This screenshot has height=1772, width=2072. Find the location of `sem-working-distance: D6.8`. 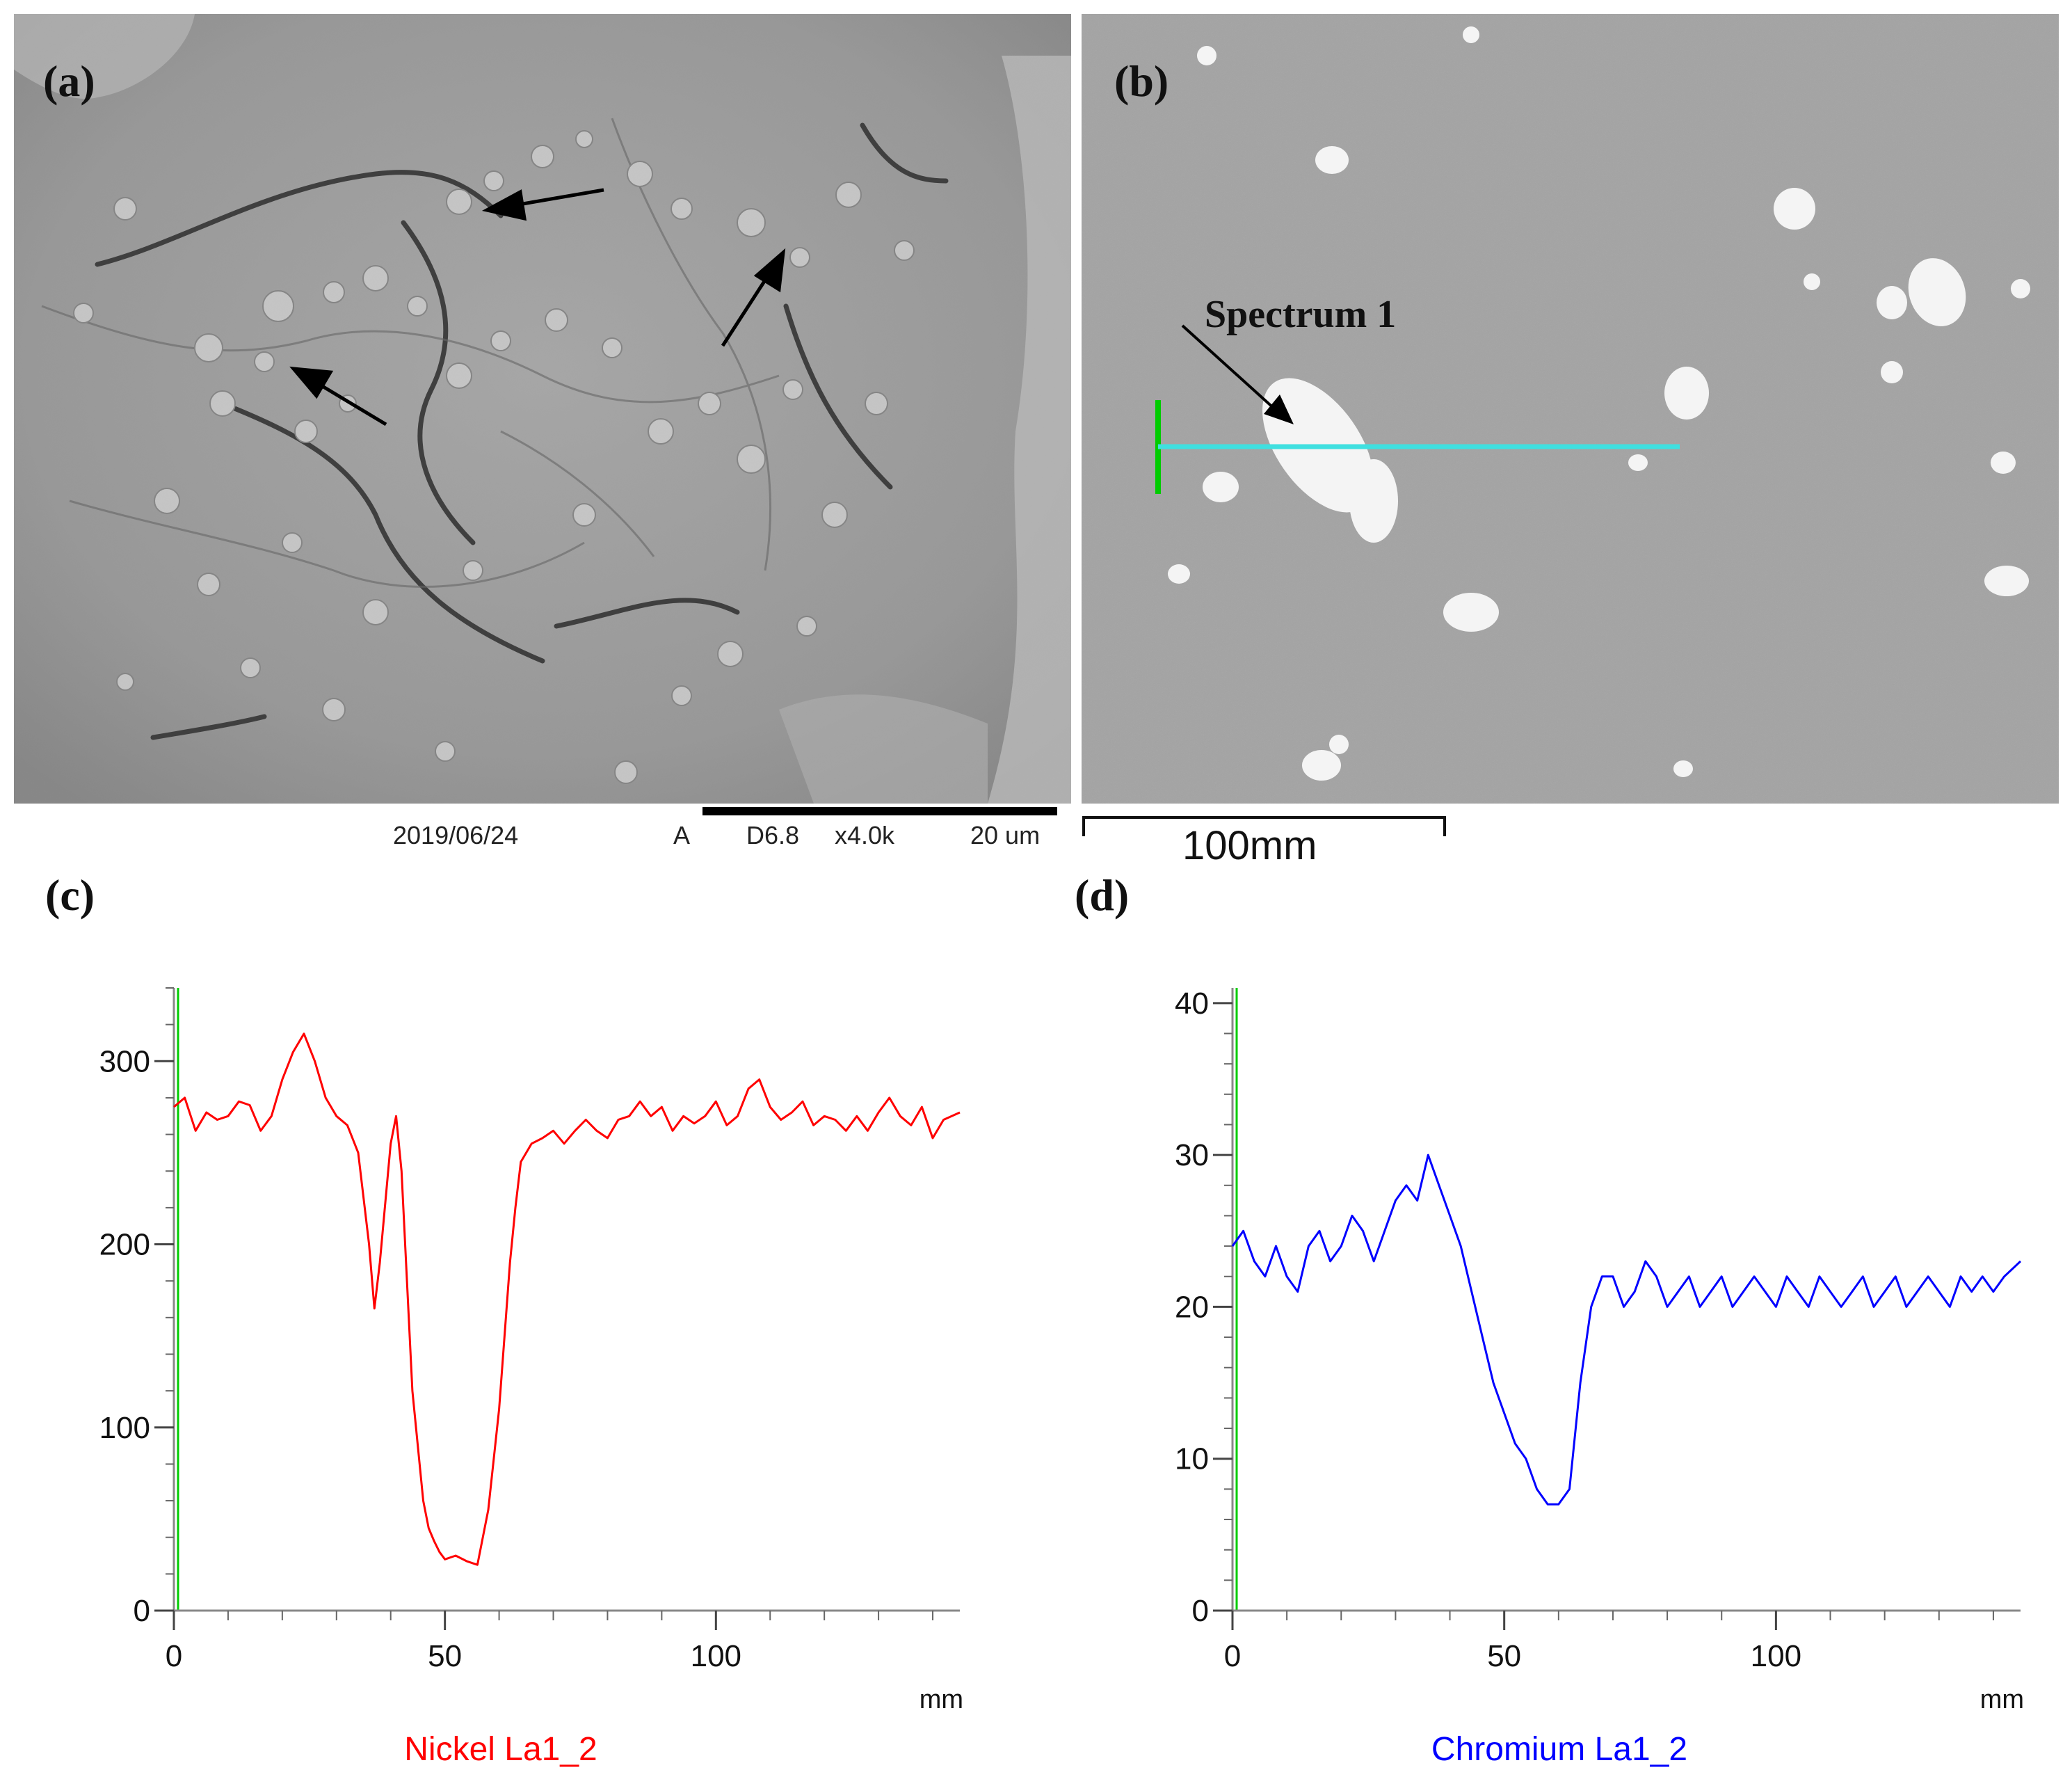

sem-working-distance: D6.8 is located at coordinates (773, 835).